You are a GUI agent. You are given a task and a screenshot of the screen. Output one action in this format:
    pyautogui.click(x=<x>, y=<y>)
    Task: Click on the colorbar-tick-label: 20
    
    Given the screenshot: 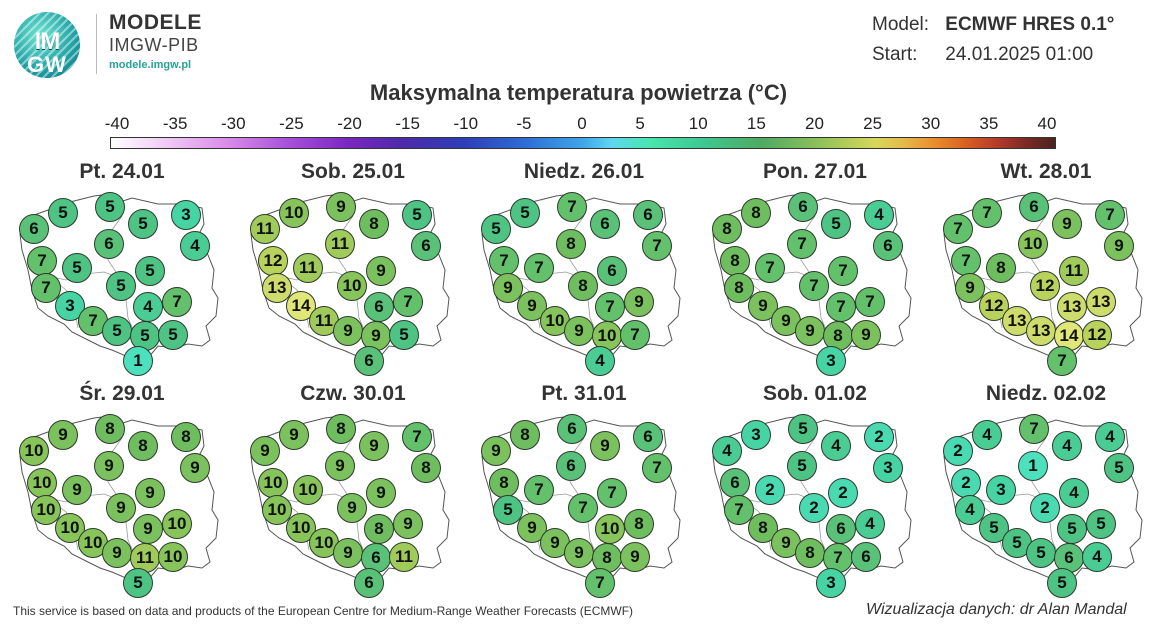 What is the action you would take?
    pyautogui.click(x=814, y=123)
    